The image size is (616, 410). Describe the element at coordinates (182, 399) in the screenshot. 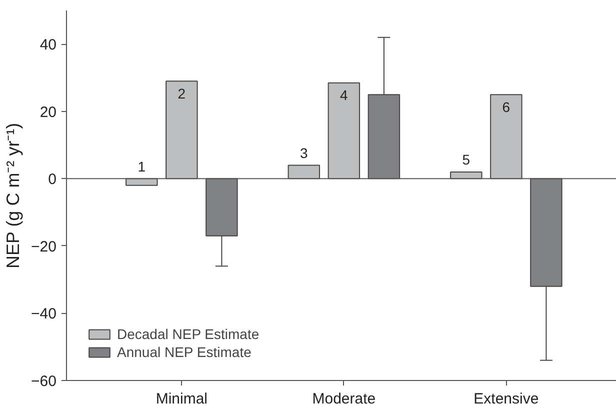

I see `x-tick-label: Minimal` at that location.